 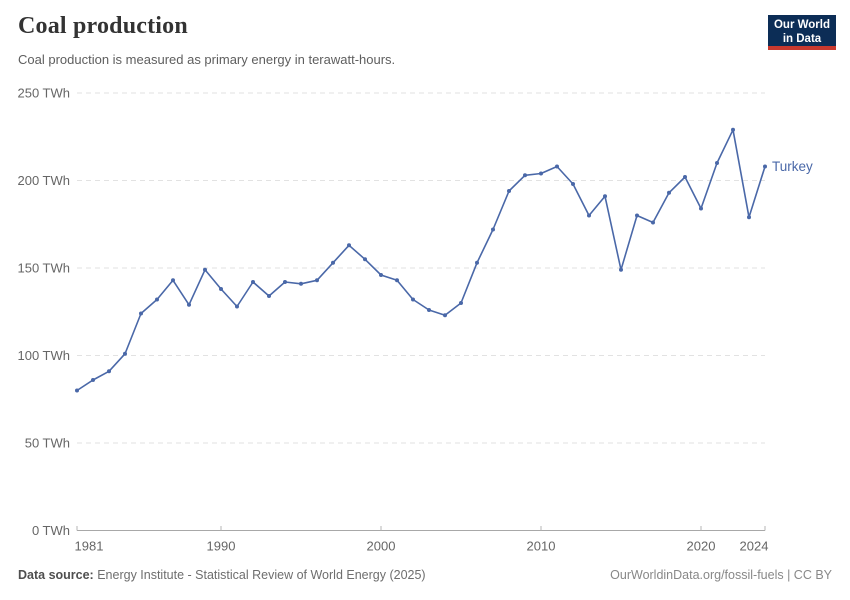 What do you see at coordinates (43, 268) in the screenshot?
I see `y-axis-tick-label: 150 TWh` at bounding box center [43, 268].